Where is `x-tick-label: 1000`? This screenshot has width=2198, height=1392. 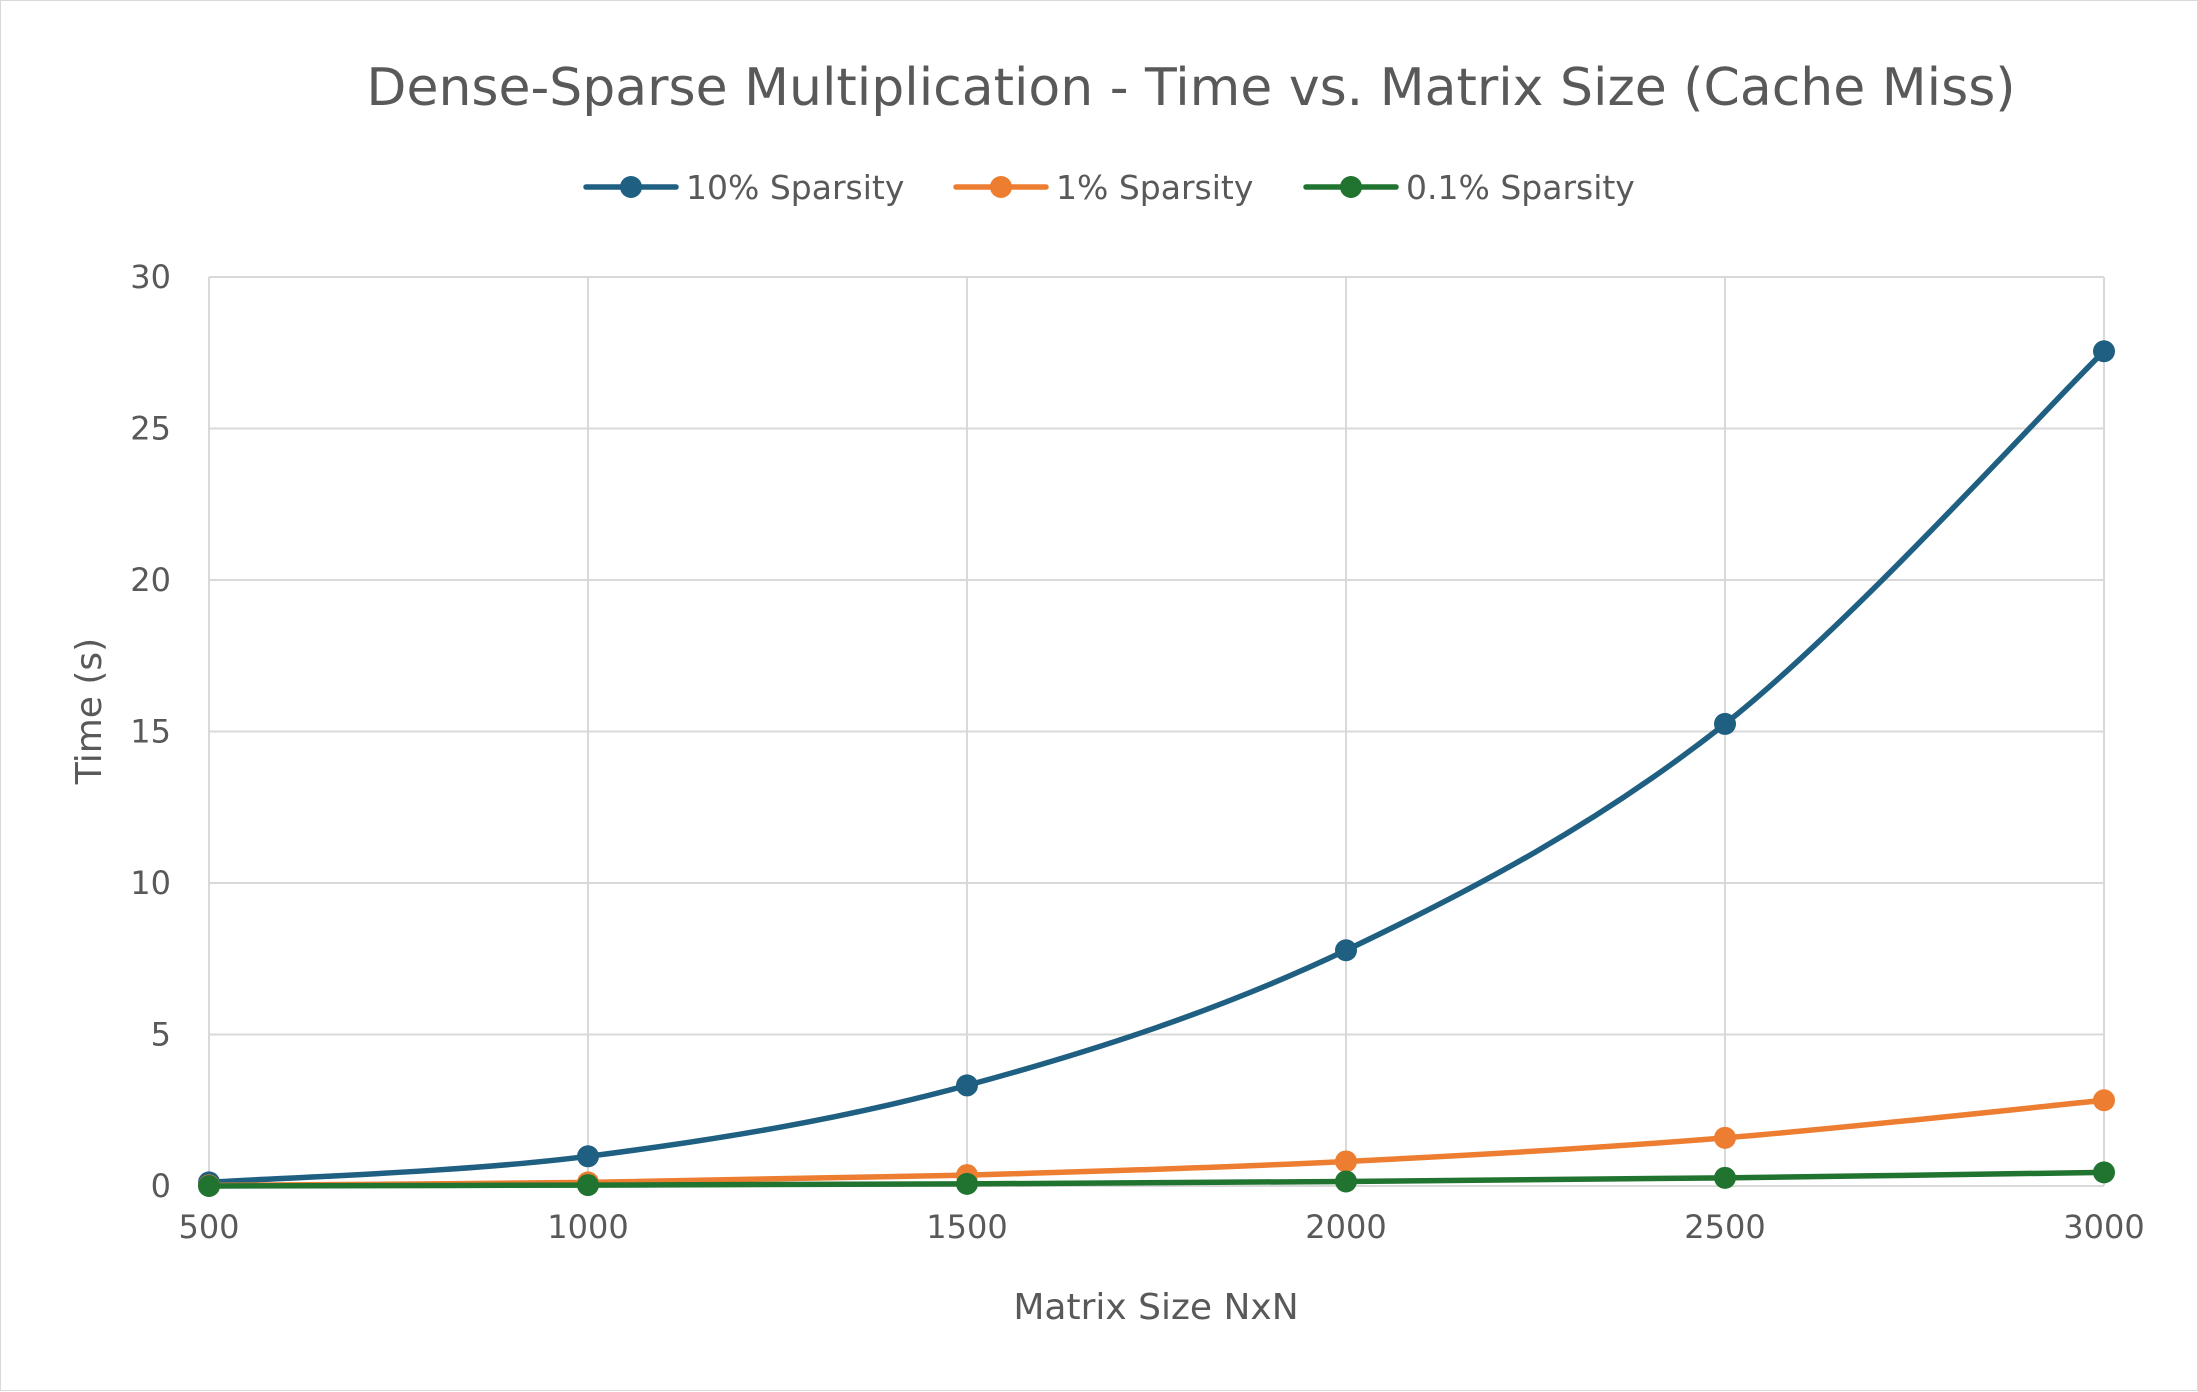 x-tick-label: 1000 is located at coordinates (587, 1227).